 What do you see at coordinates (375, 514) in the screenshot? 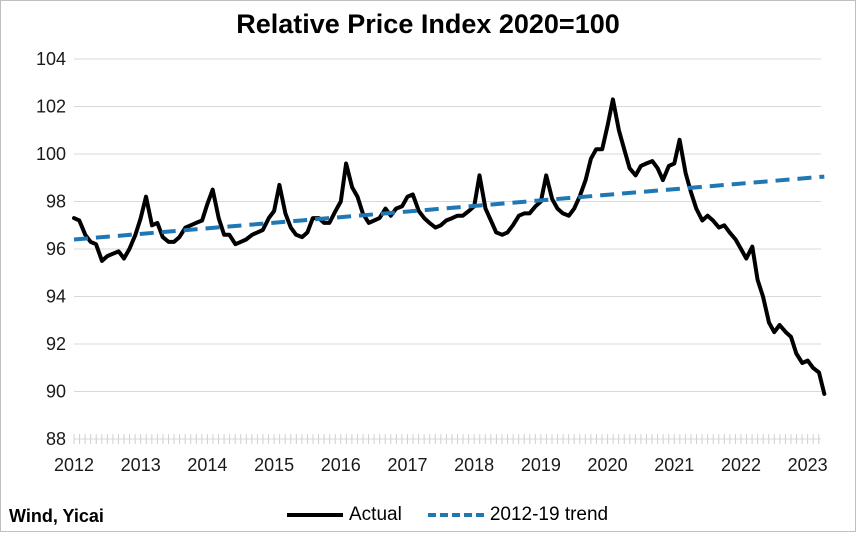
I see `legend-label-actual: Actual` at bounding box center [375, 514].